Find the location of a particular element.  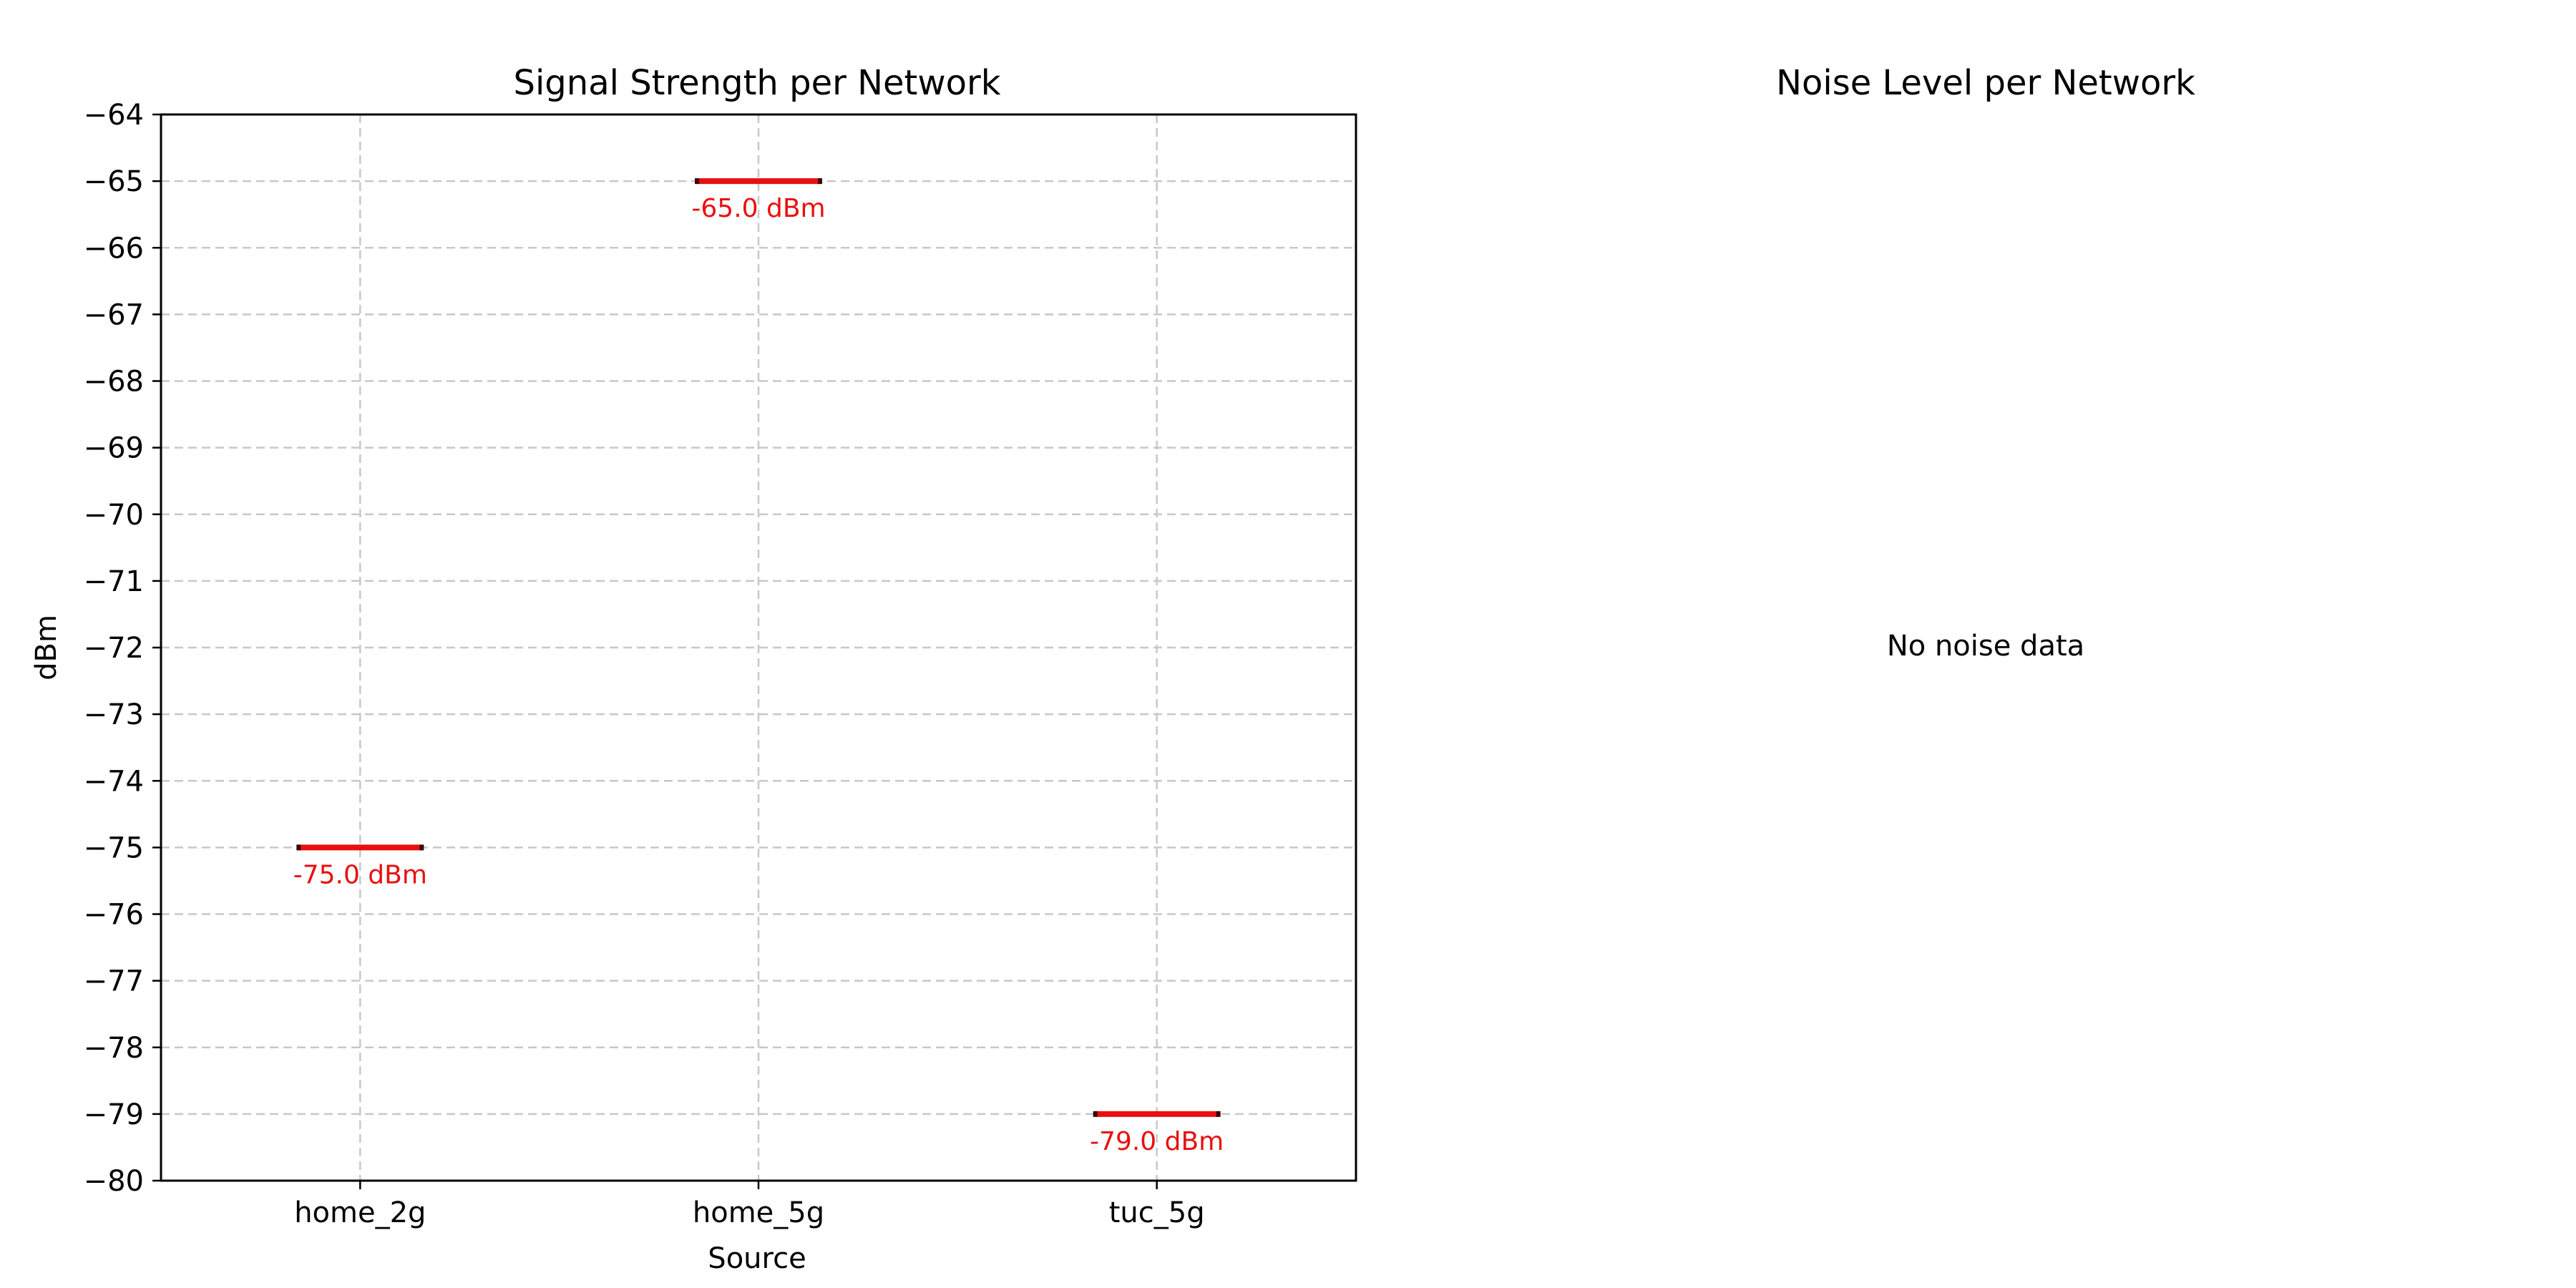

x-tick-label: home_5g is located at coordinates (758, 1212).